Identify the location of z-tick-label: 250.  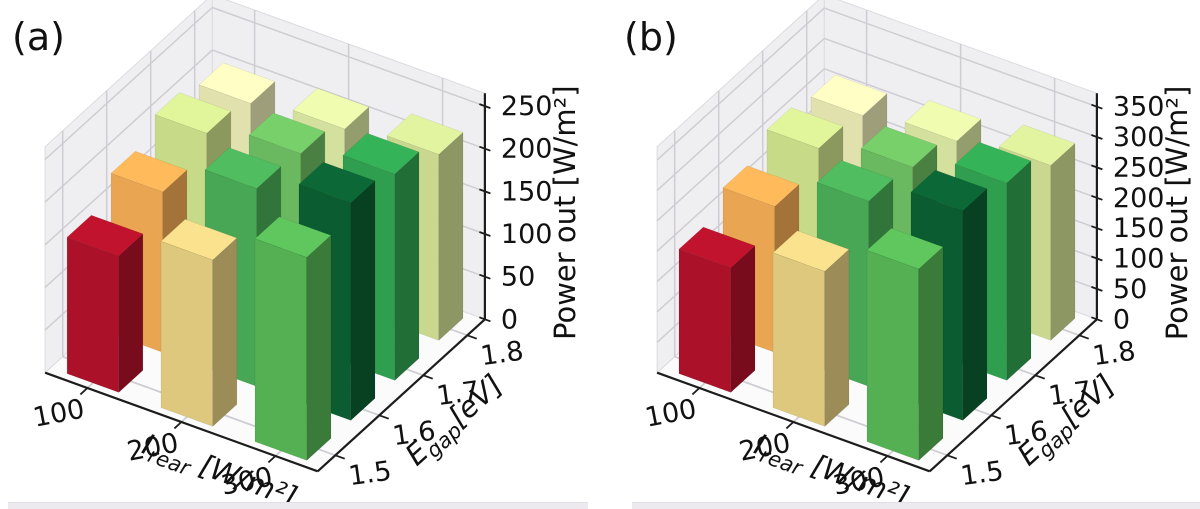
(1139, 167).